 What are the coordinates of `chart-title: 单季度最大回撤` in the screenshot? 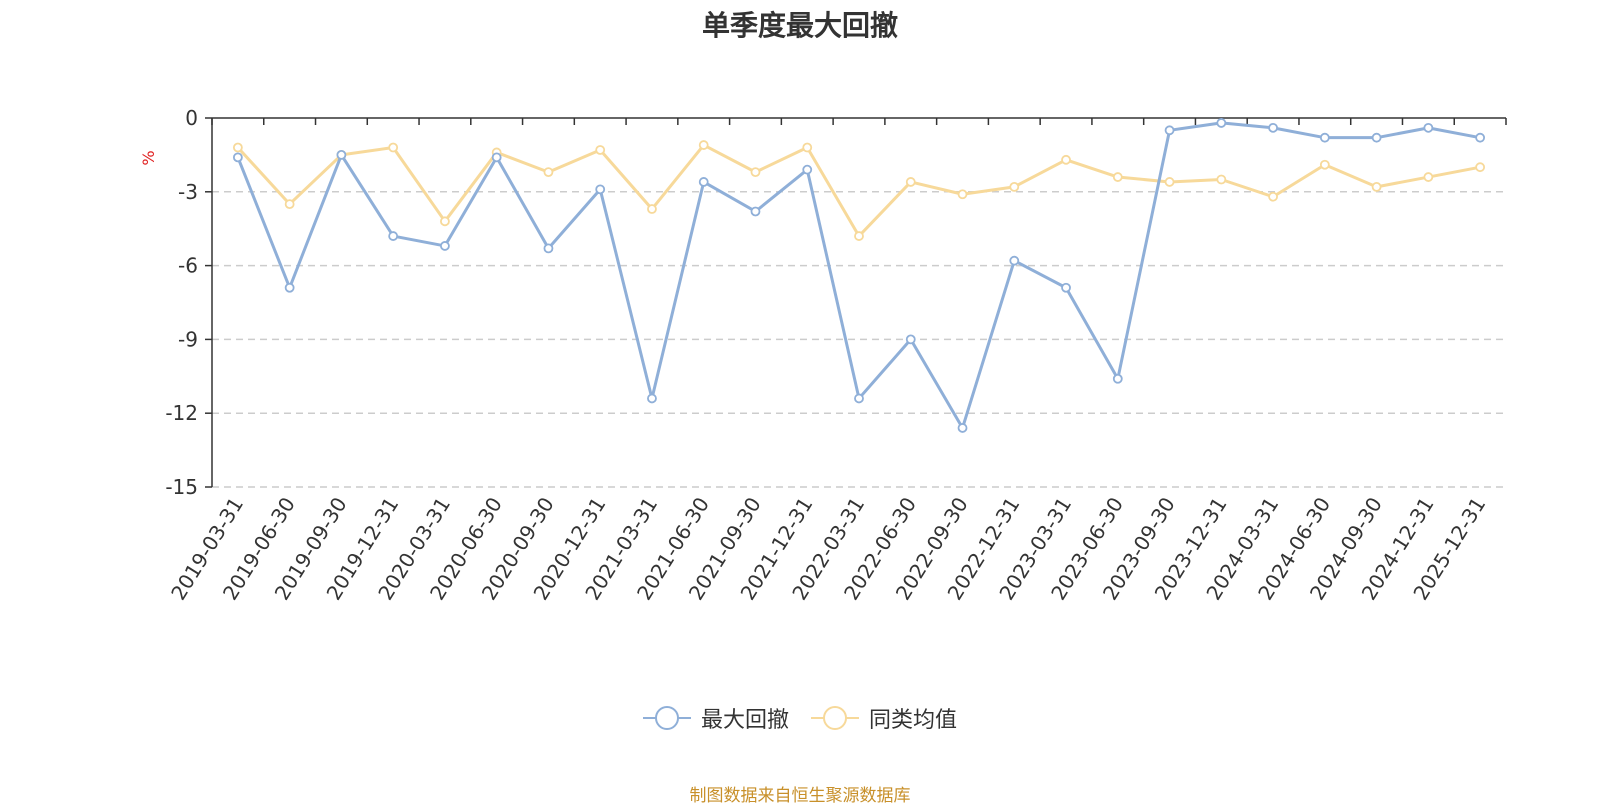 It's located at (799, 25).